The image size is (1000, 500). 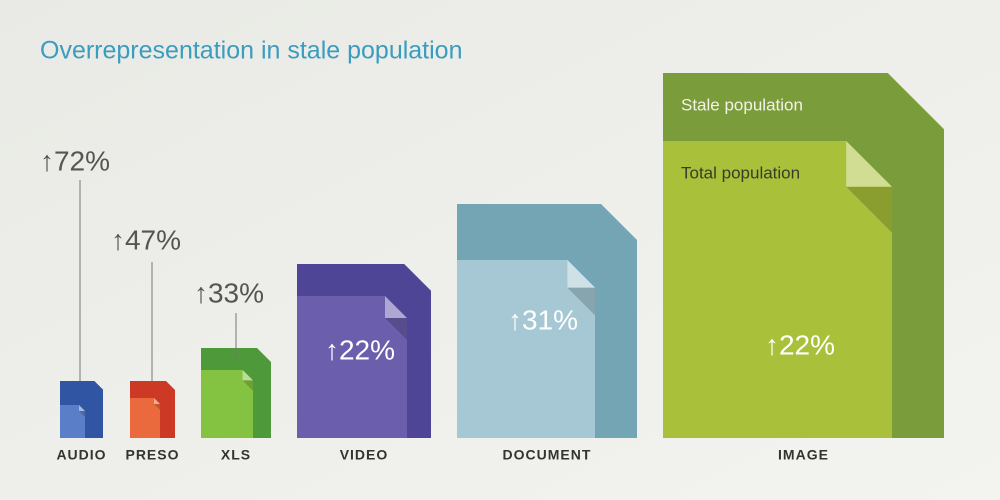 I want to click on category-label: IMAGE, so click(x=803, y=455).